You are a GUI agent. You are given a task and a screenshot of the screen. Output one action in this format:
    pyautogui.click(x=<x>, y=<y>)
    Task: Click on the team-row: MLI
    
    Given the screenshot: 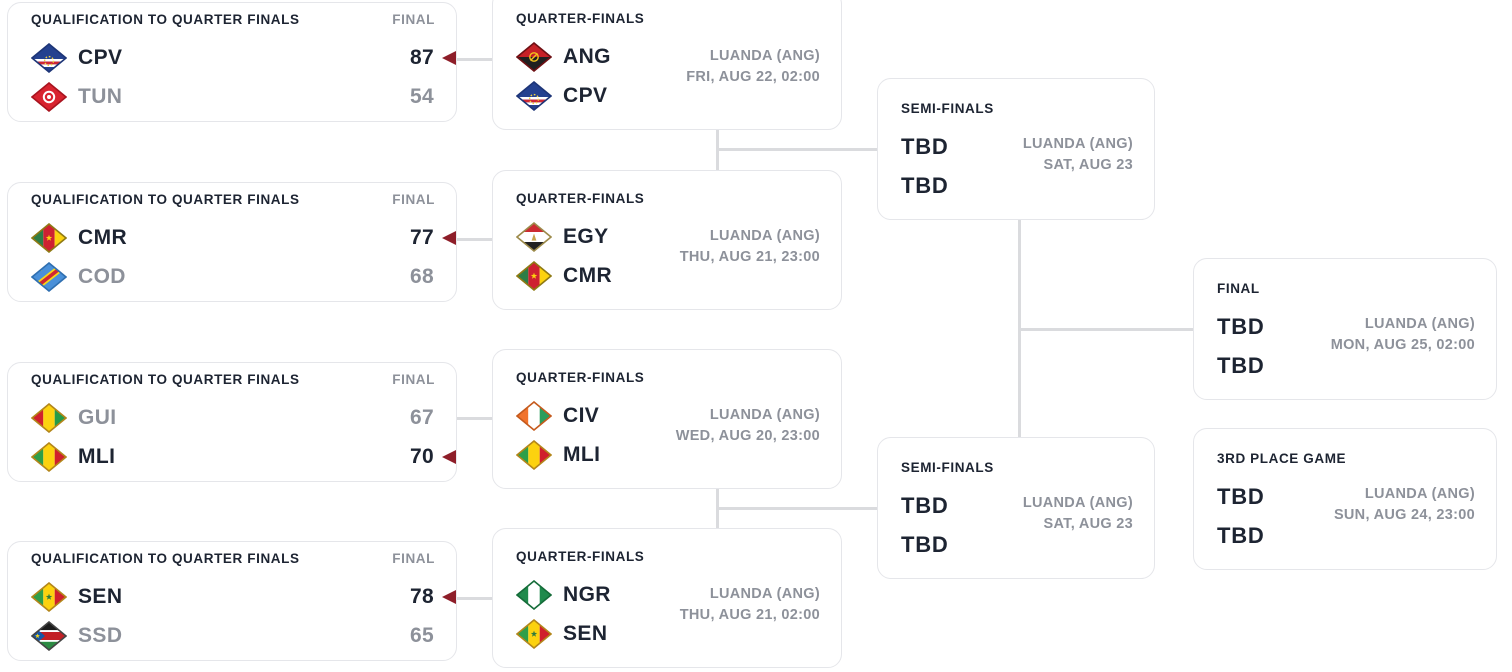 What is the action you would take?
    pyautogui.click(x=667, y=454)
    